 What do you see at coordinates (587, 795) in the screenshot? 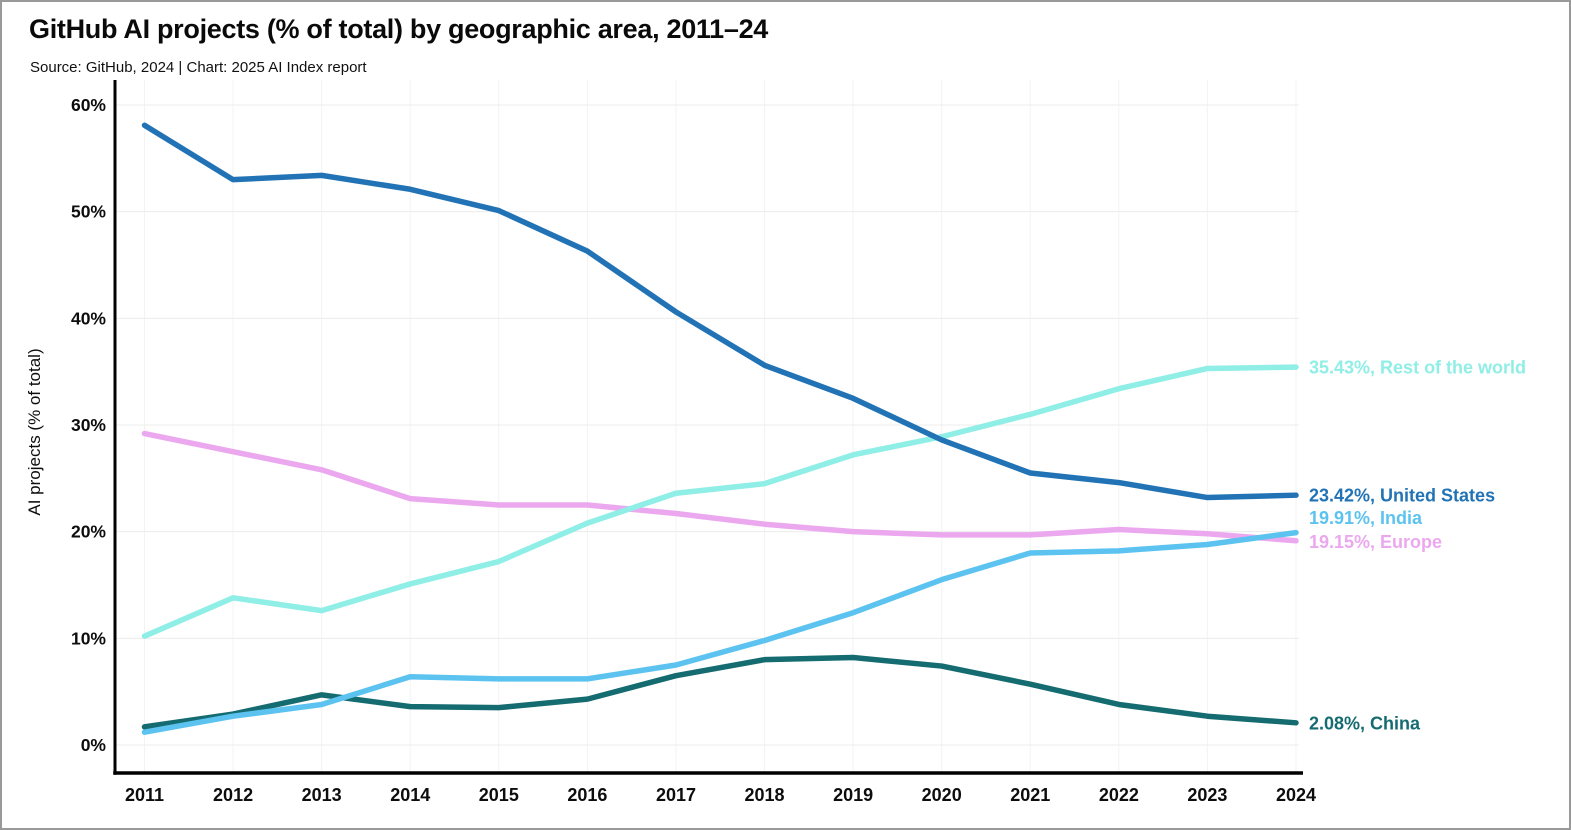
I see `x-tick-label: 2016` at bounding box center [587, 795].